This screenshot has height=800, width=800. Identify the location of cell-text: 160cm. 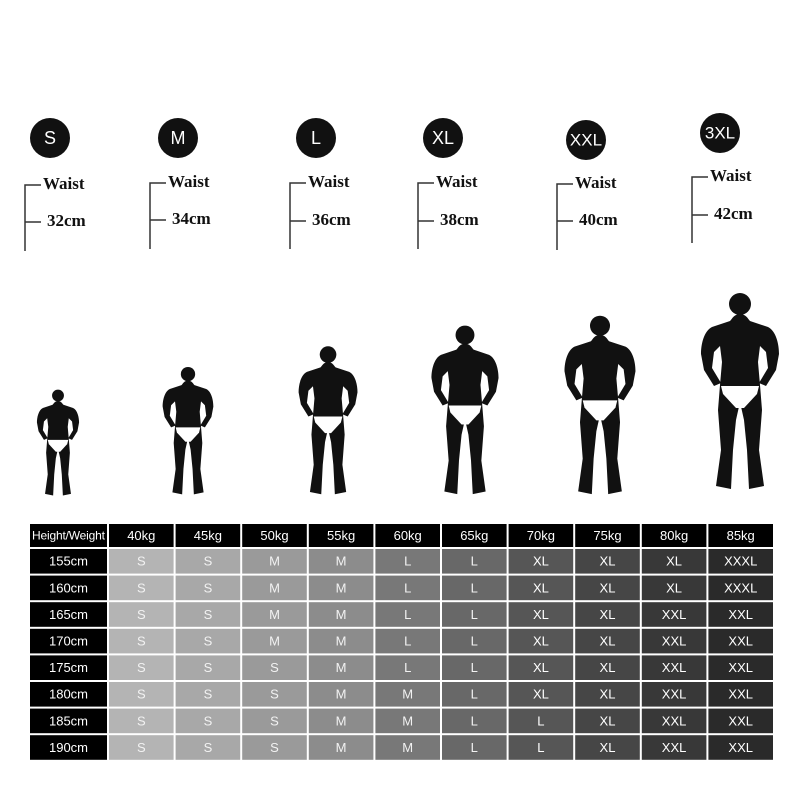
(68, 587).